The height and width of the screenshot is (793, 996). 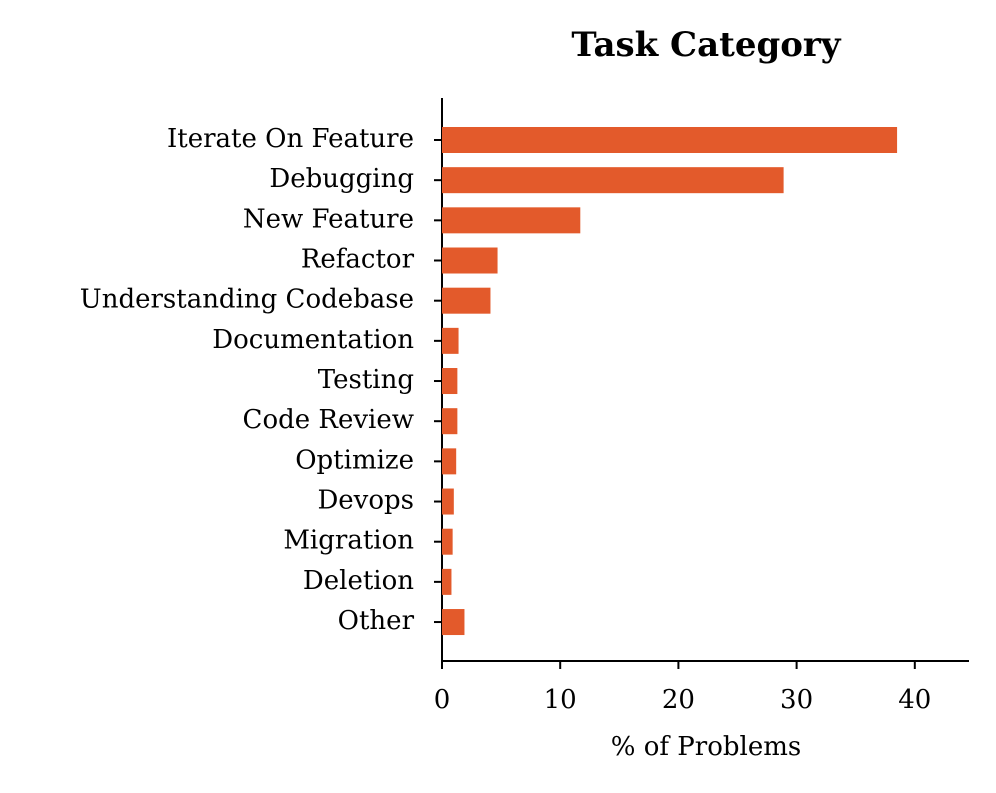 I want to click on y-tick-label: Understanding Codebase, so click(x=247, y=300).